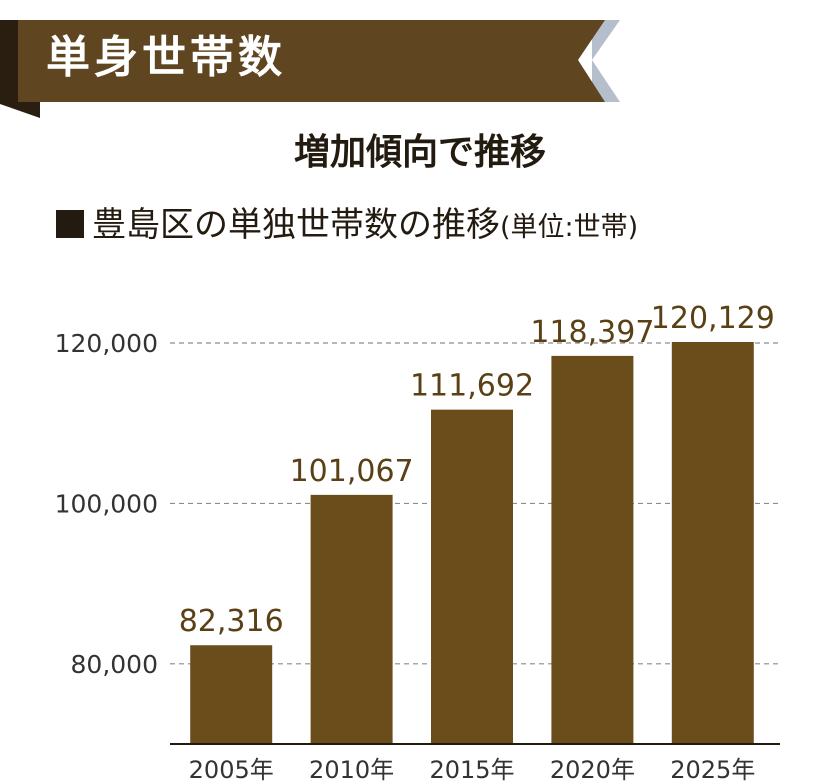  What do you see at coordinates (712, 770) in the screenshot?
I see `x-tick-label: 2025年` at bounding box center [712, 770].